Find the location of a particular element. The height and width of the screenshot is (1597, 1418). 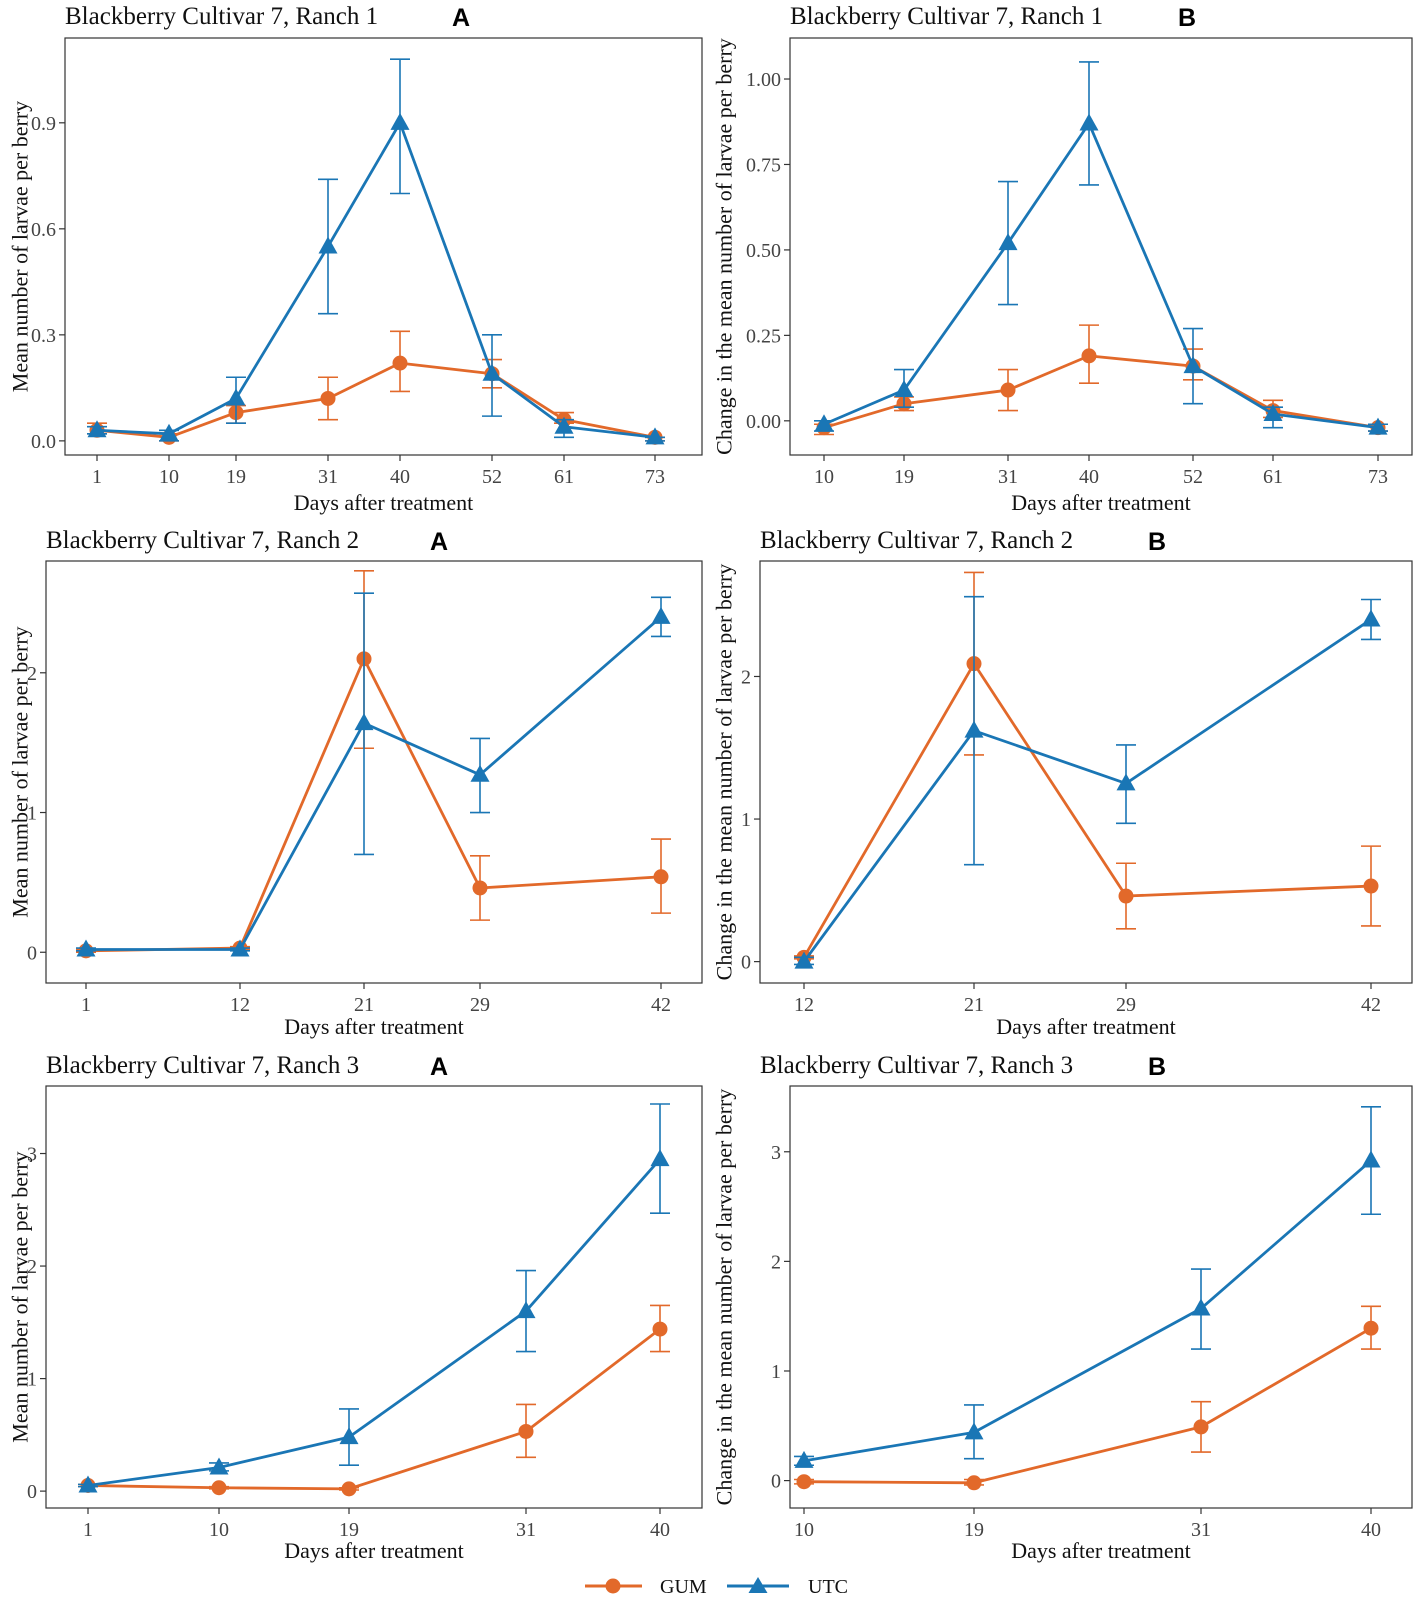

x-tick-label: 12 is located at coordinates (240, 1005).